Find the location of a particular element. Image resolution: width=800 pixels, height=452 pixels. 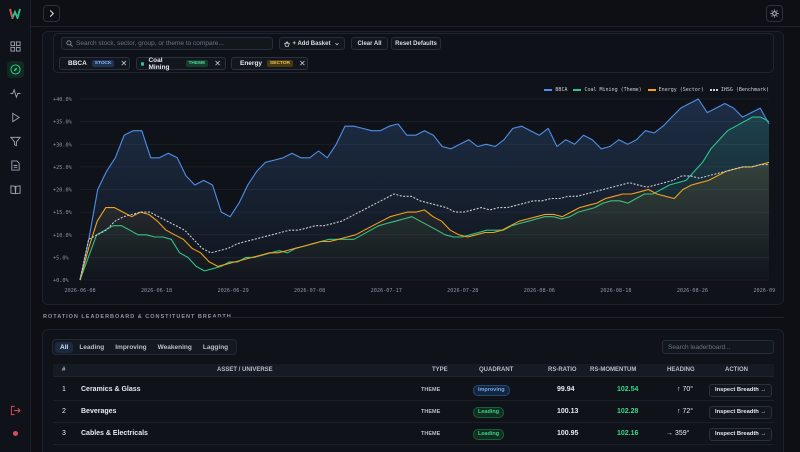

row-rs-momentum: 102.54 is located at coordinates (628, 389).